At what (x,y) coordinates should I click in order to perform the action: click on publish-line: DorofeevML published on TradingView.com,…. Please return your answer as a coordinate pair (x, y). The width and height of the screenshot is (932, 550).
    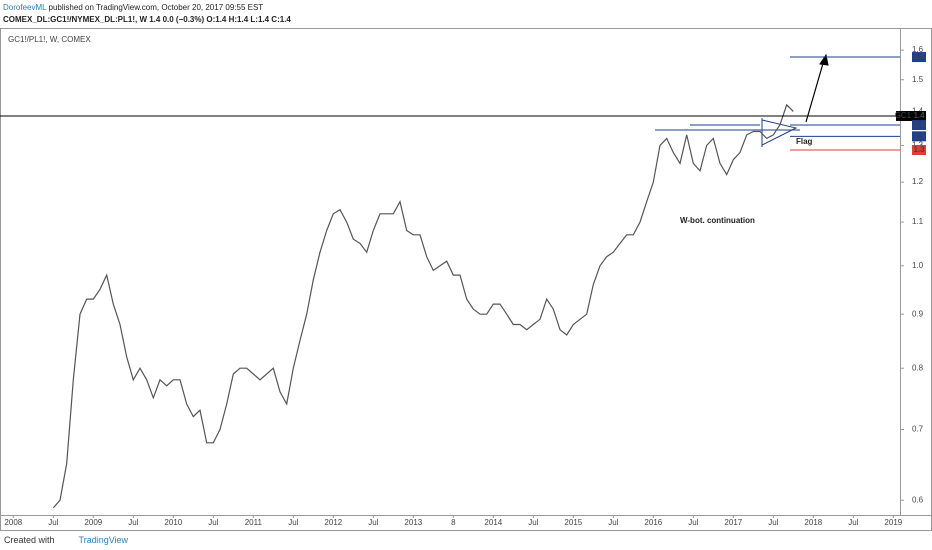
    Looking at the image, I should click on (133, 7).